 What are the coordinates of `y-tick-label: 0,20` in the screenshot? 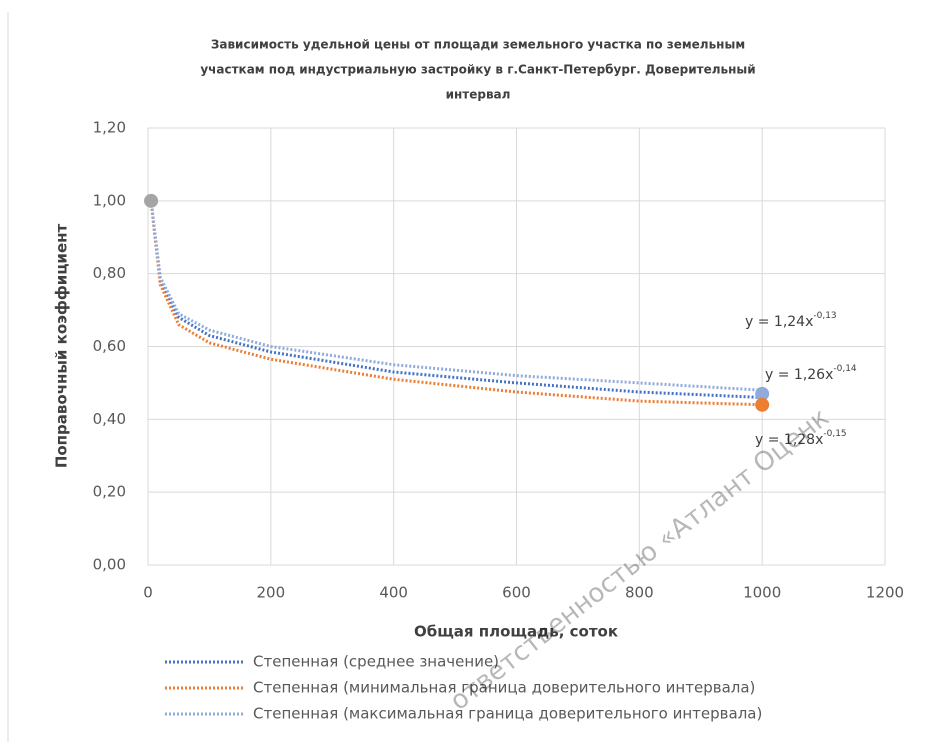 It's located at (109, 492).